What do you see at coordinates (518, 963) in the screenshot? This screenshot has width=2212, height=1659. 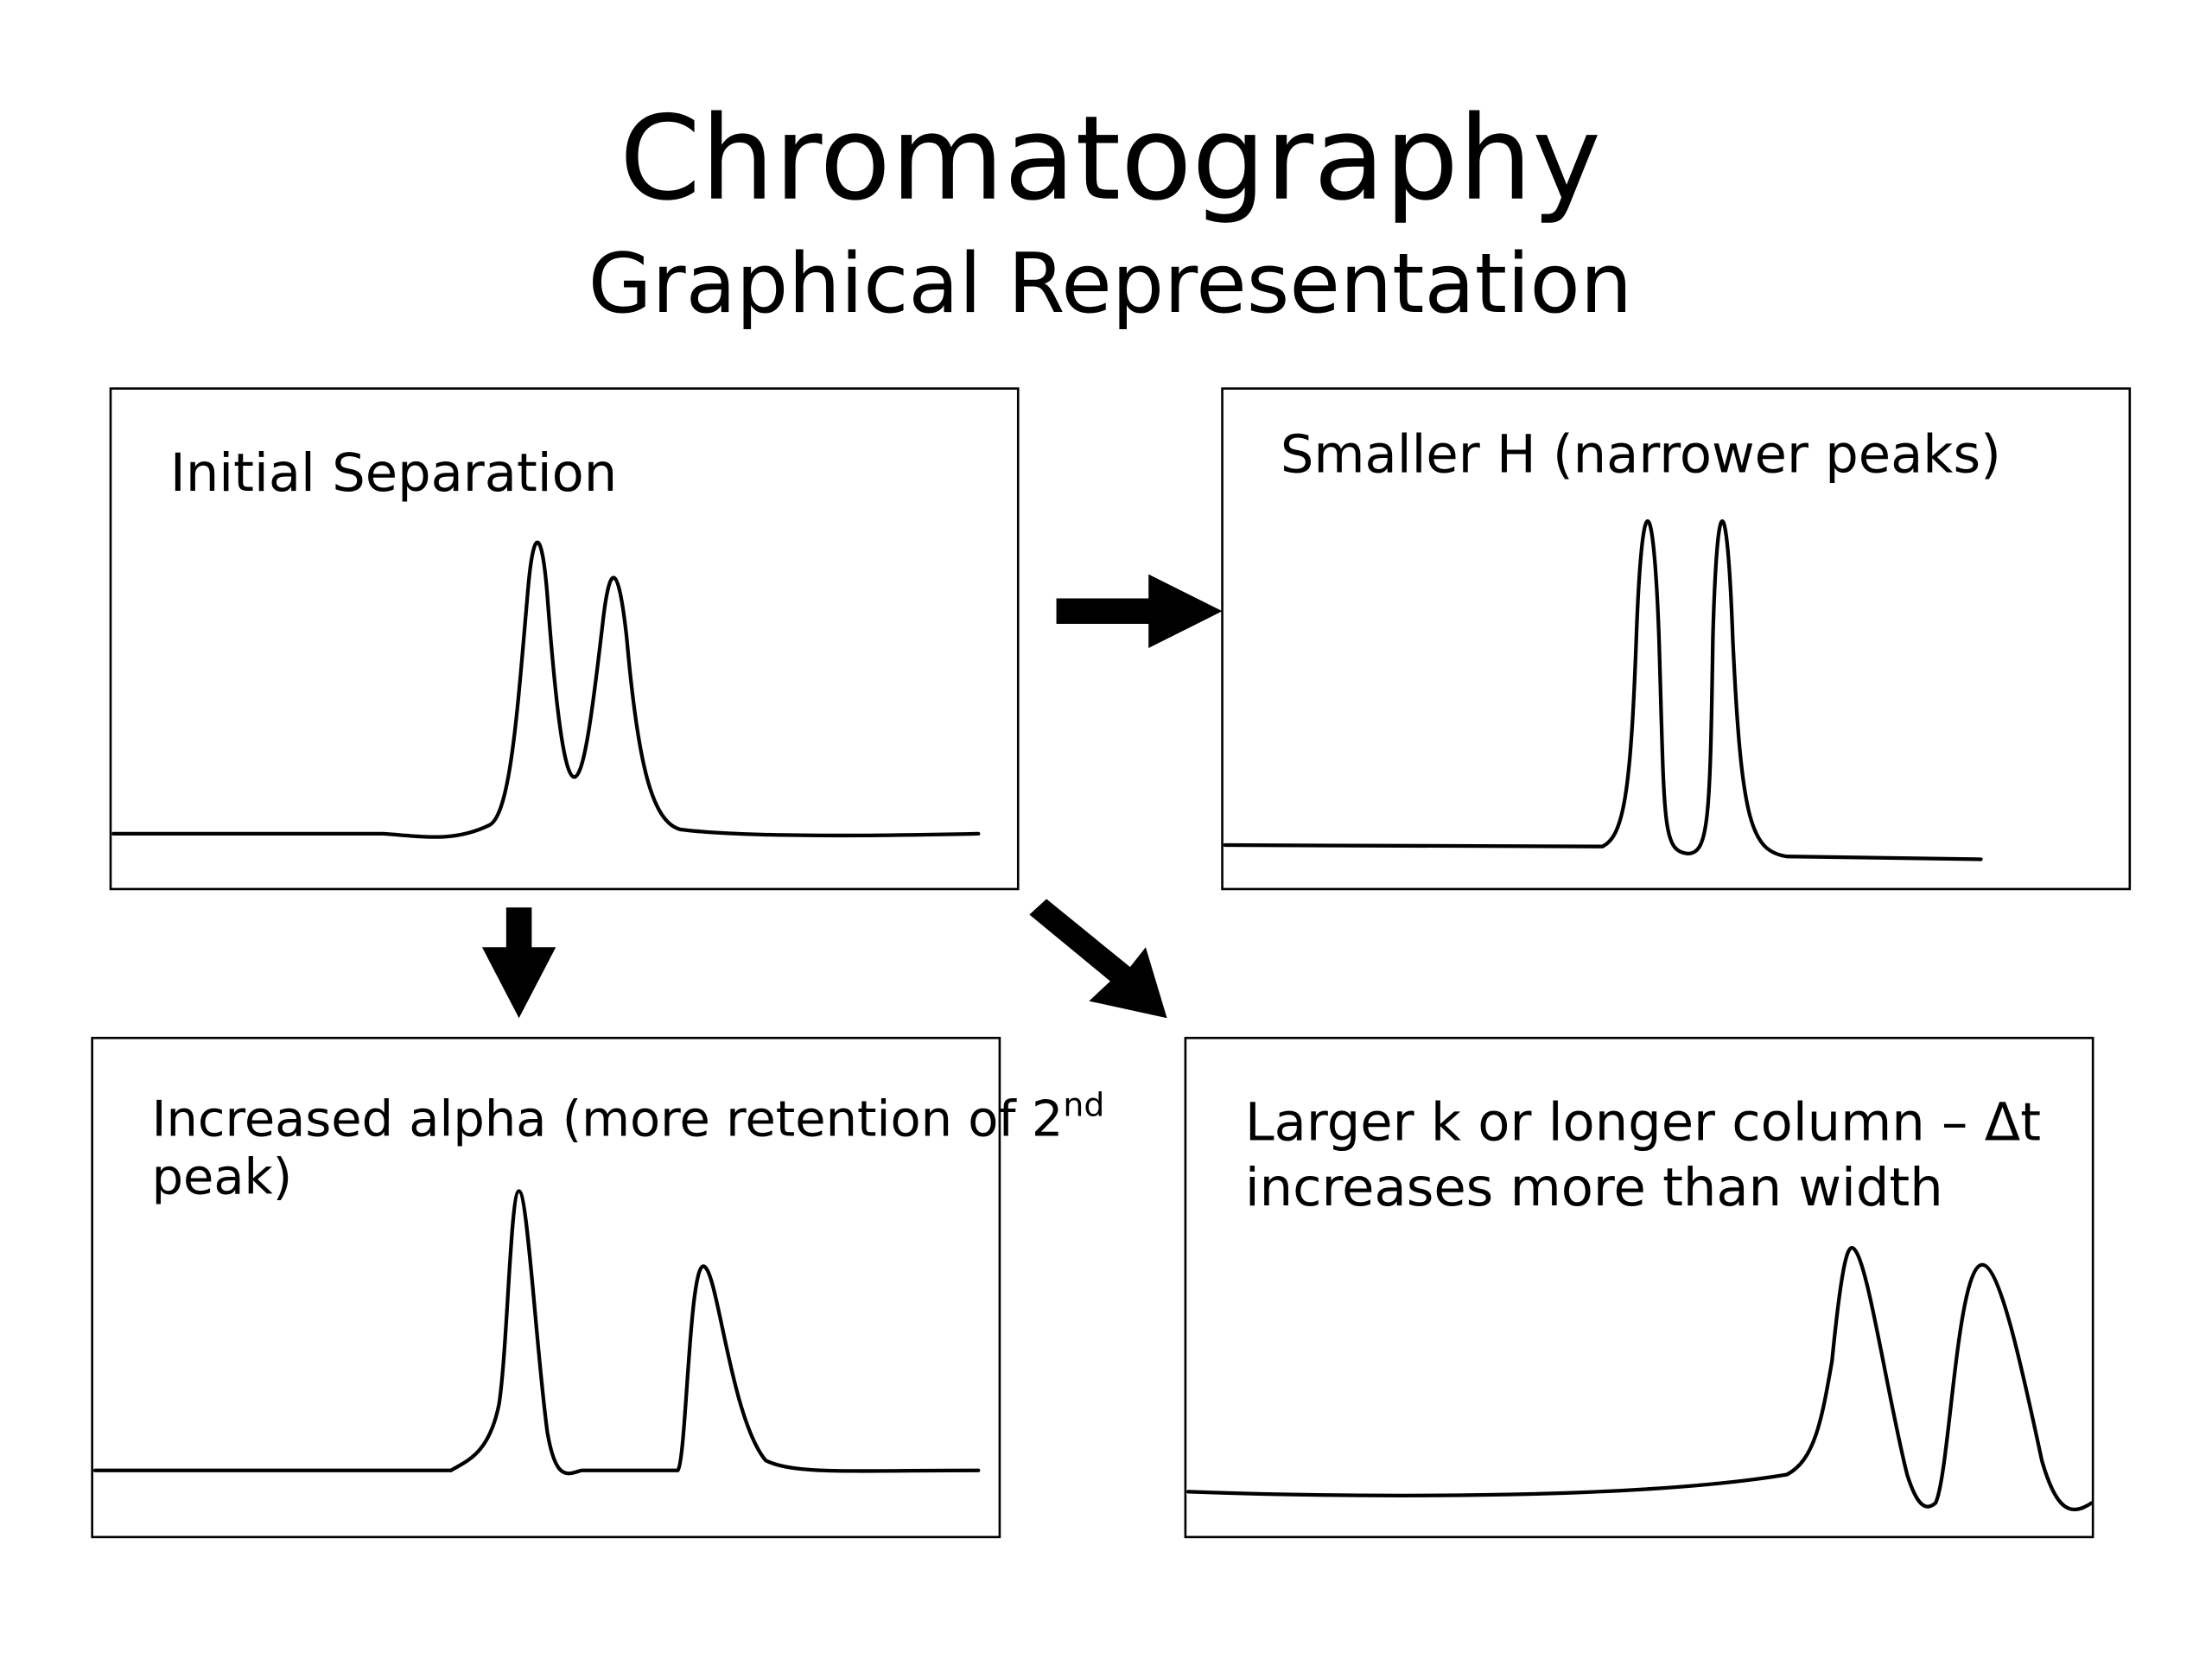 I see `arrow-down` at bounding box center [518, 963].